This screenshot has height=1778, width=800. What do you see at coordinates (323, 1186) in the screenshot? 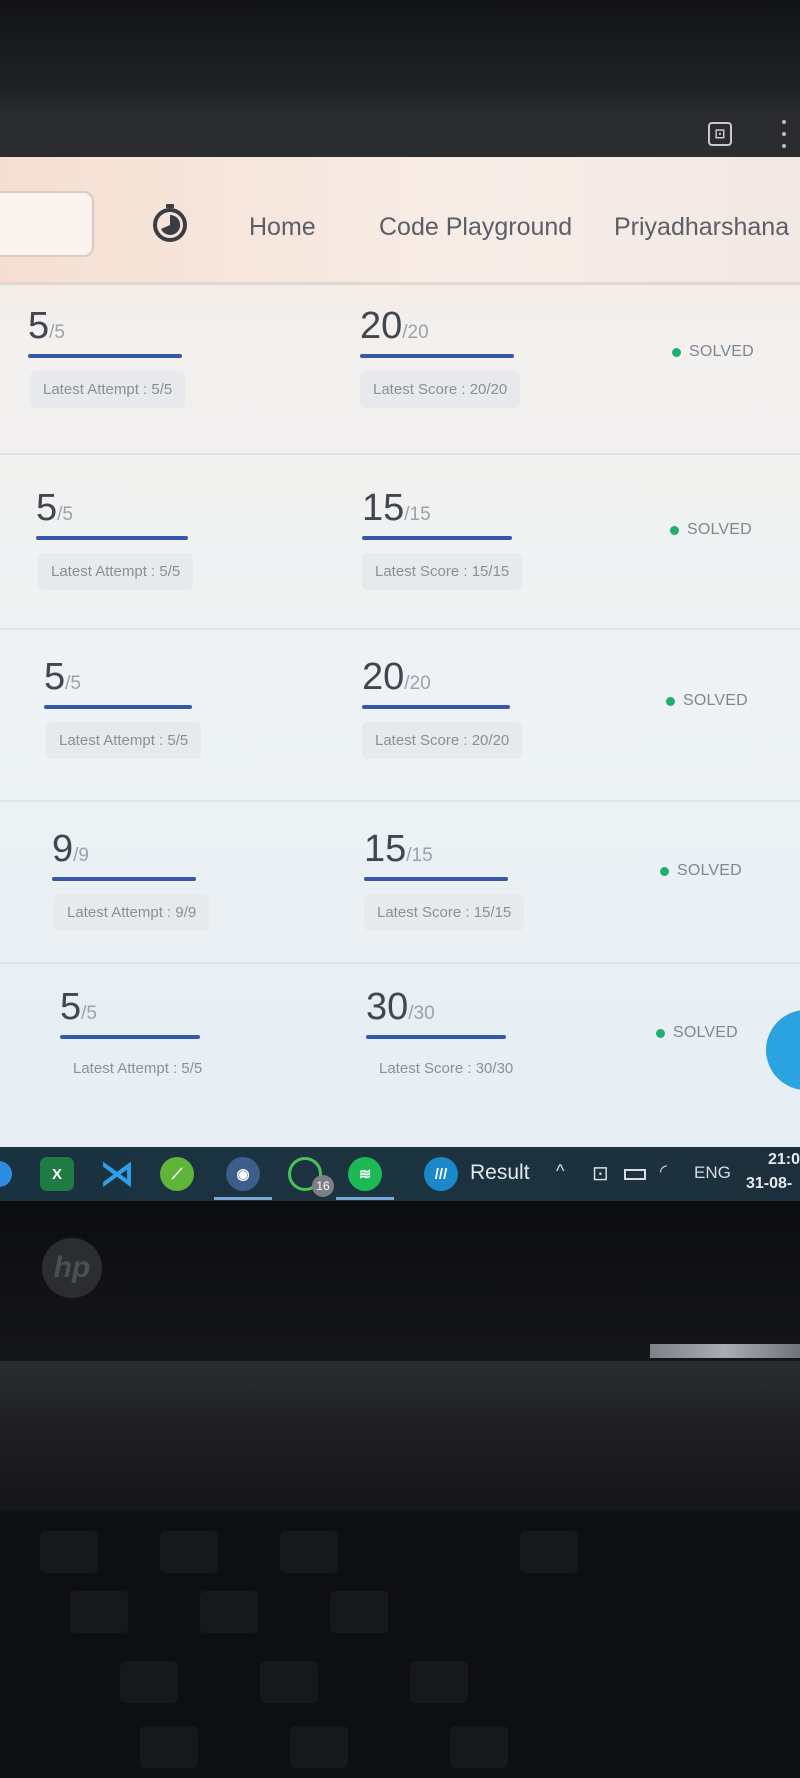
I see `whatsapp-badge: 16` at bounding box center [323, 1186].